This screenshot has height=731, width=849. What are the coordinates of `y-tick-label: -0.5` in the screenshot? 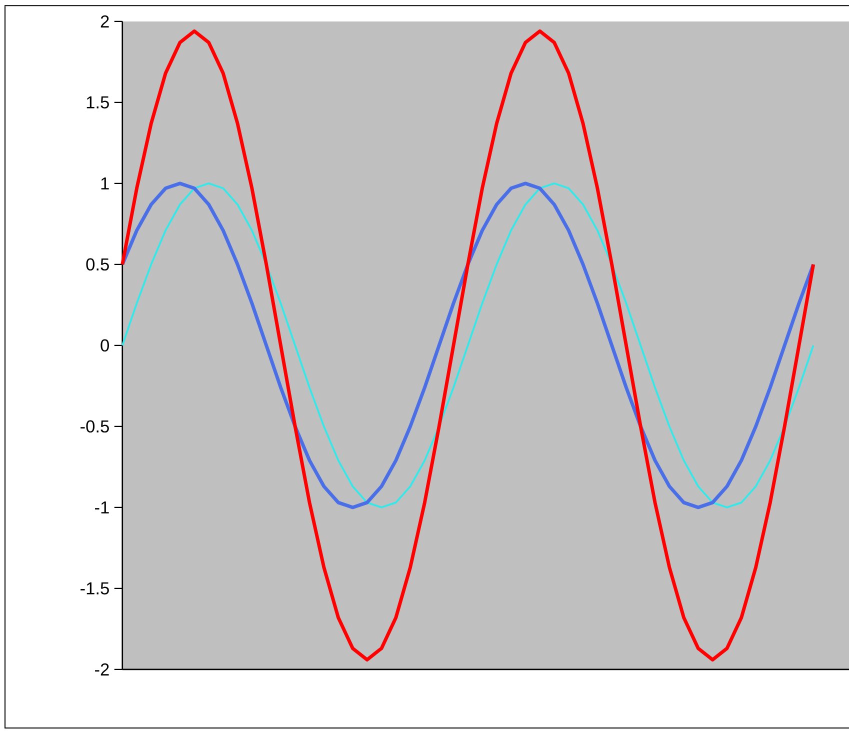 It's located at (94, 426).